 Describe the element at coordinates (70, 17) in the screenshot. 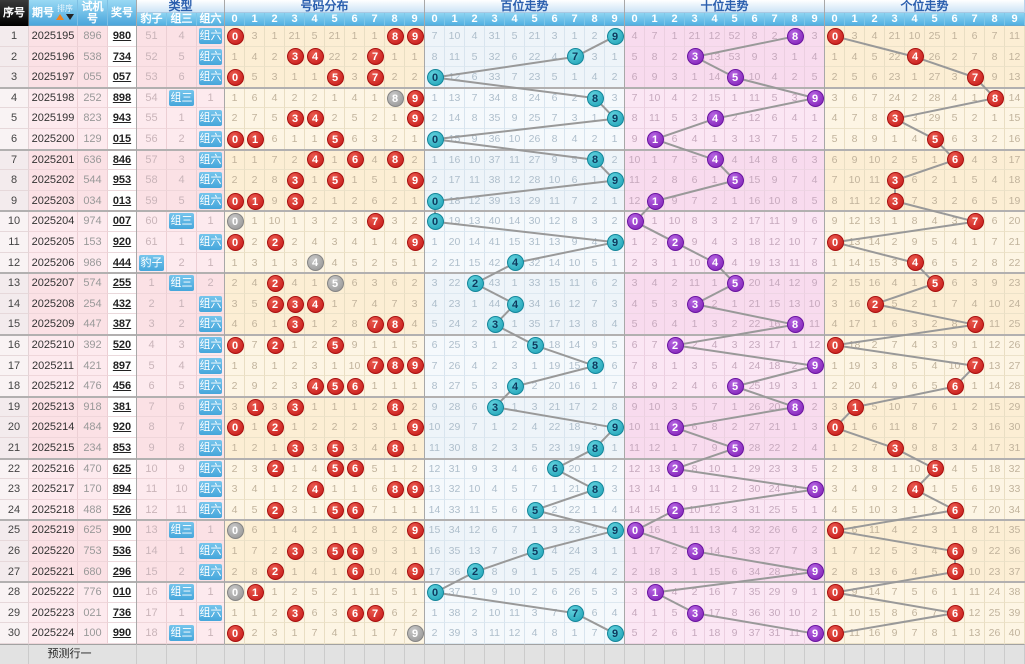

I see `sort-desc-icon` at that location.